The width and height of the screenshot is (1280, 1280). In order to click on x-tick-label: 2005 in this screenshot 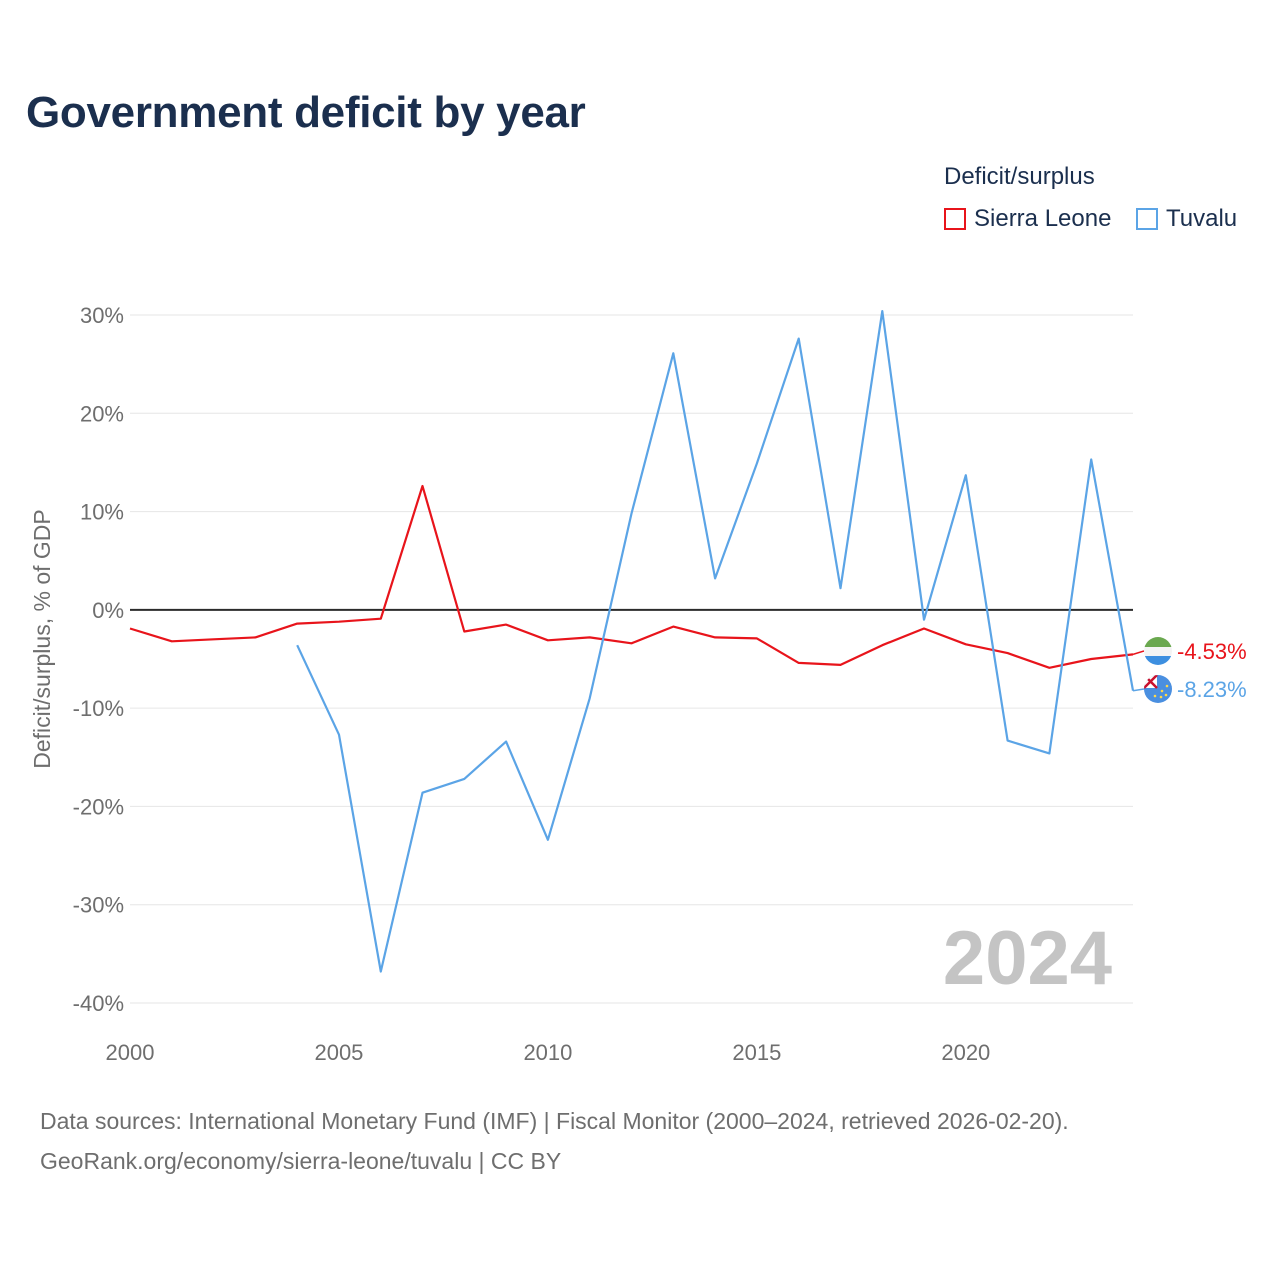, I will do `click(338, 1052)`.